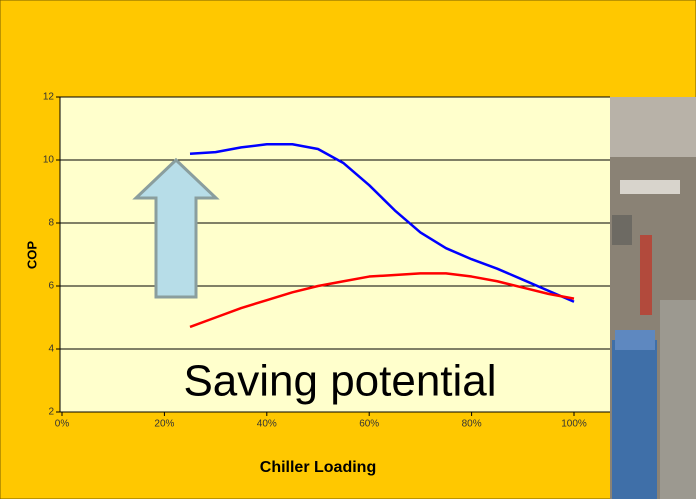 The height and width of the screenshot is (499, 696). I want to click on y-tick-label: 10, so click(49, 160).